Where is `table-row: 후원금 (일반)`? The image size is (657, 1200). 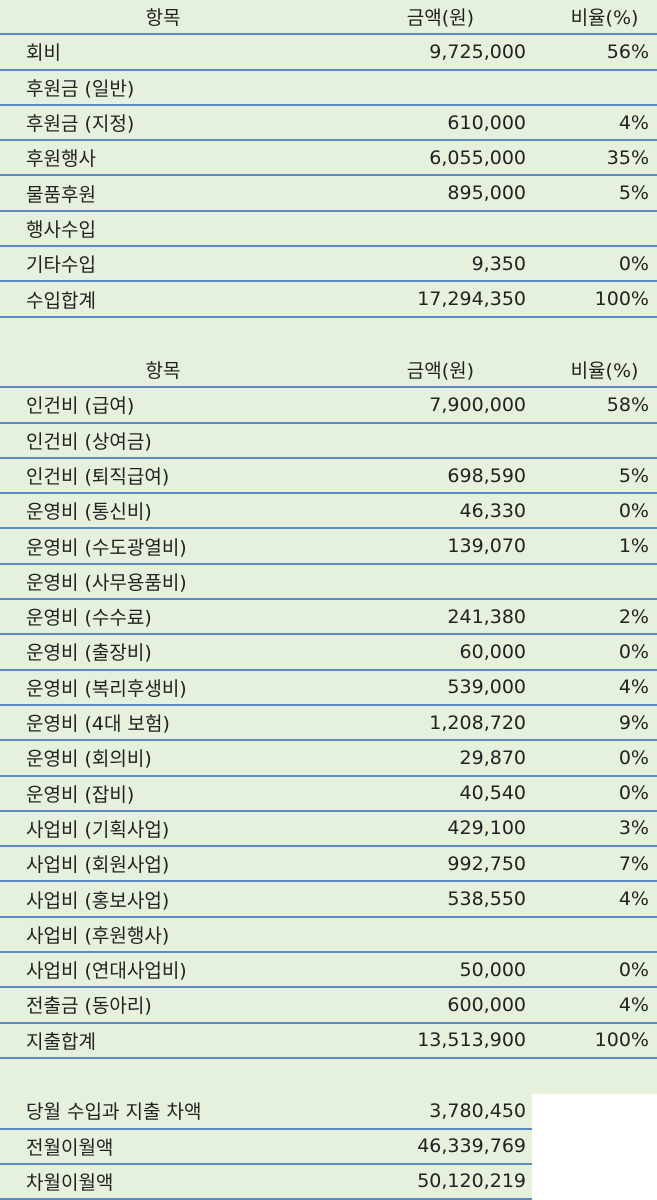 table-row: 후원금 (일반) is located at coordinates (328, 88).